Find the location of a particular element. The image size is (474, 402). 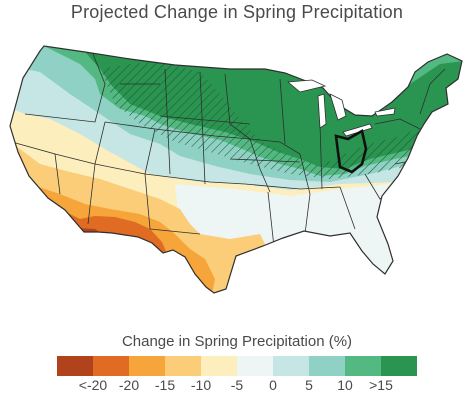

lake-ontario is located at coordinates (385, 112).